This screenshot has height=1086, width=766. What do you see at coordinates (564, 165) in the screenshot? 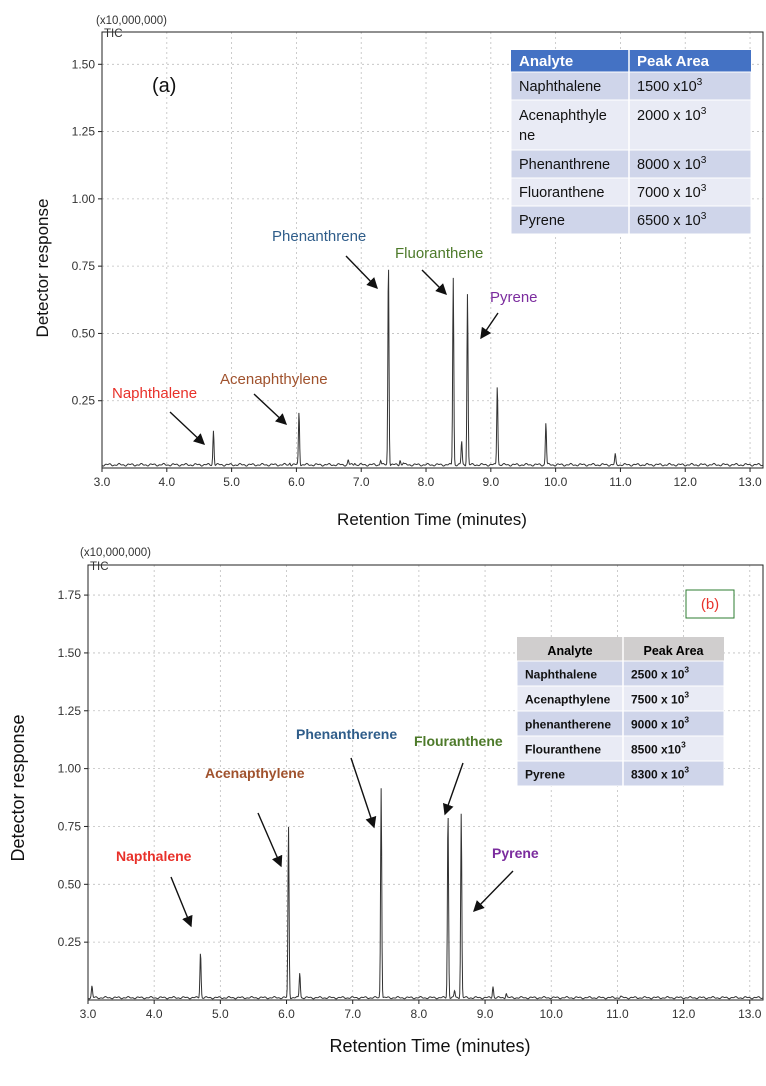
I see `table-cell-analyte: Phenanthrene` at bounding box center [564, 165].